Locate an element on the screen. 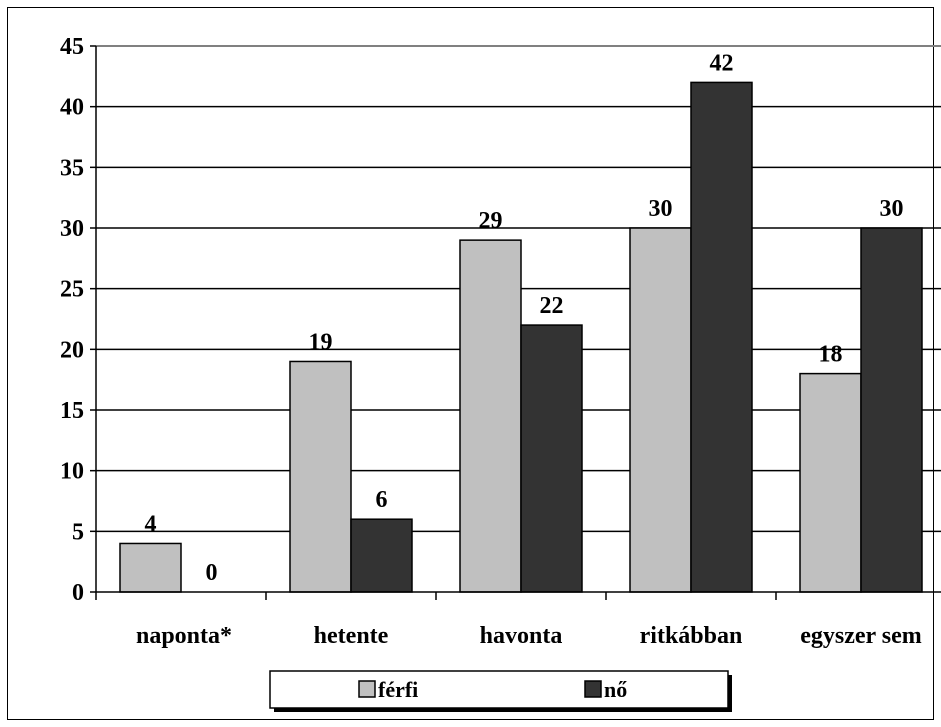  data-label: 42 is located at coordinates (722, 63).